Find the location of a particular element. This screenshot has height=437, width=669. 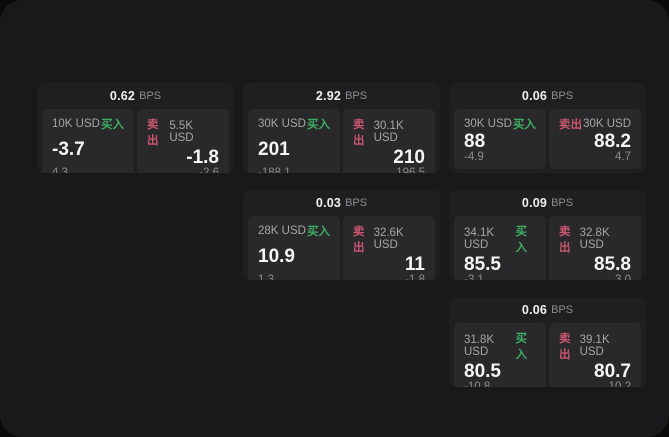

buy-panel: 31.8K USD 买入 80.5 -10.8 is located at coordinates (500, 355).